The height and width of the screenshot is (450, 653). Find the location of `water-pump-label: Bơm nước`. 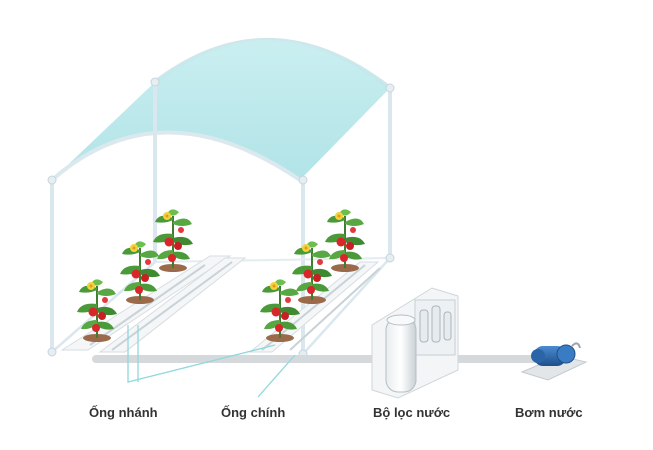

water-pump-label: Bơm nước is located at coordinates (549, 412).